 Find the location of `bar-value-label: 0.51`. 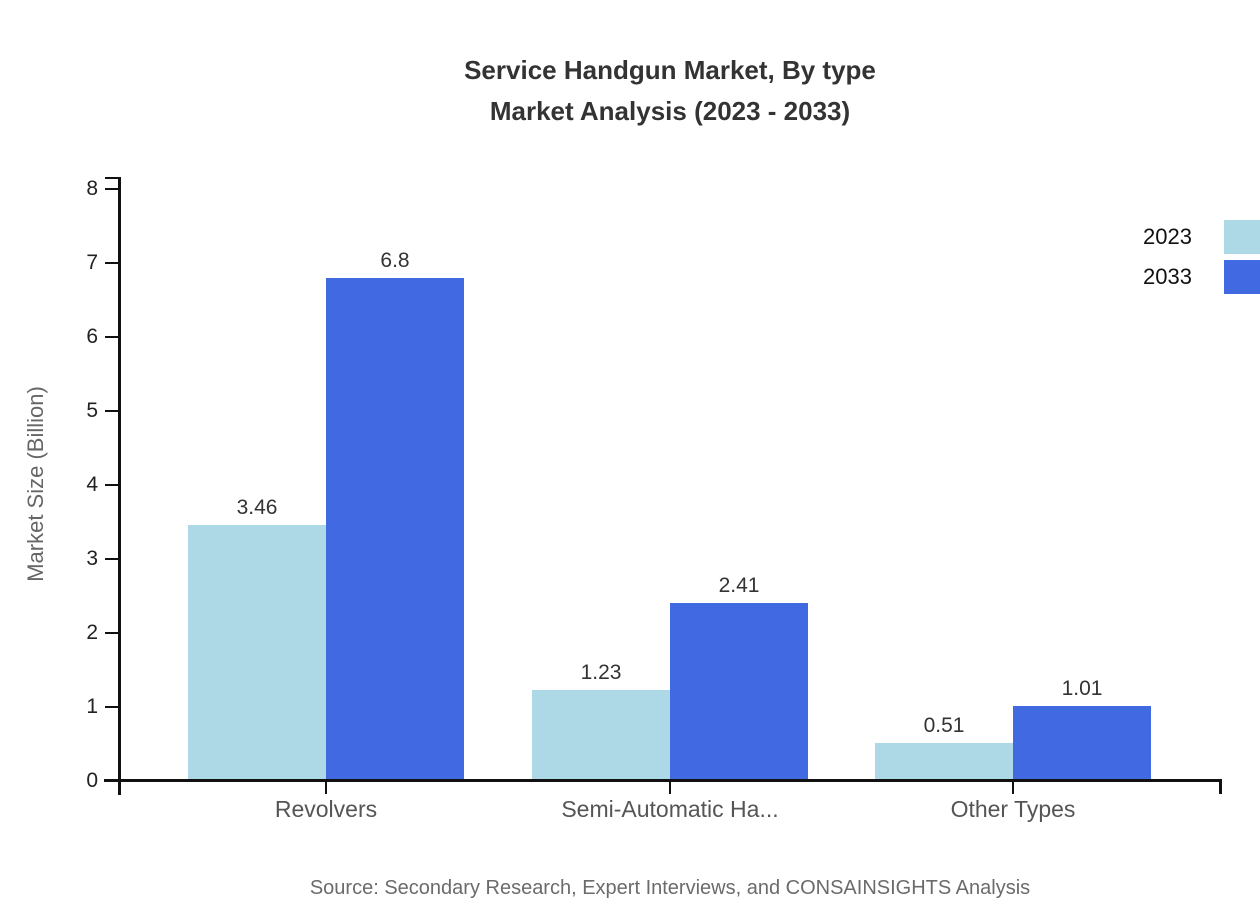

bar-value-label: 0.51 is located at coordinates (944, 726).